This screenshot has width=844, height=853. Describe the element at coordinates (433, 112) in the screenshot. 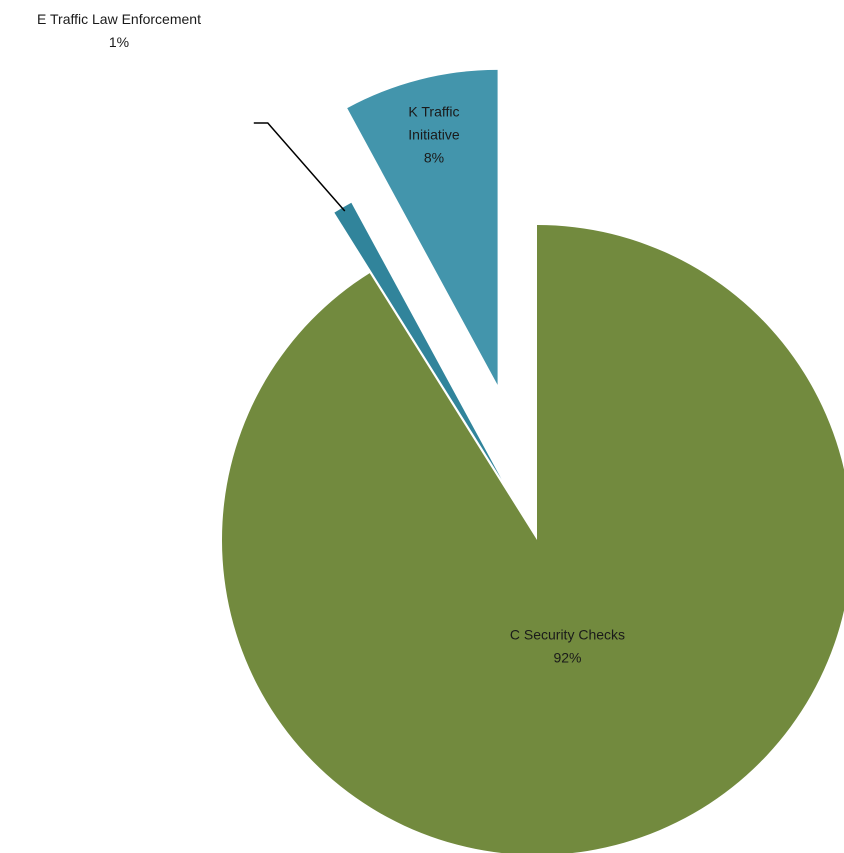

I see `slice-name-label: K Traffic` at that location.